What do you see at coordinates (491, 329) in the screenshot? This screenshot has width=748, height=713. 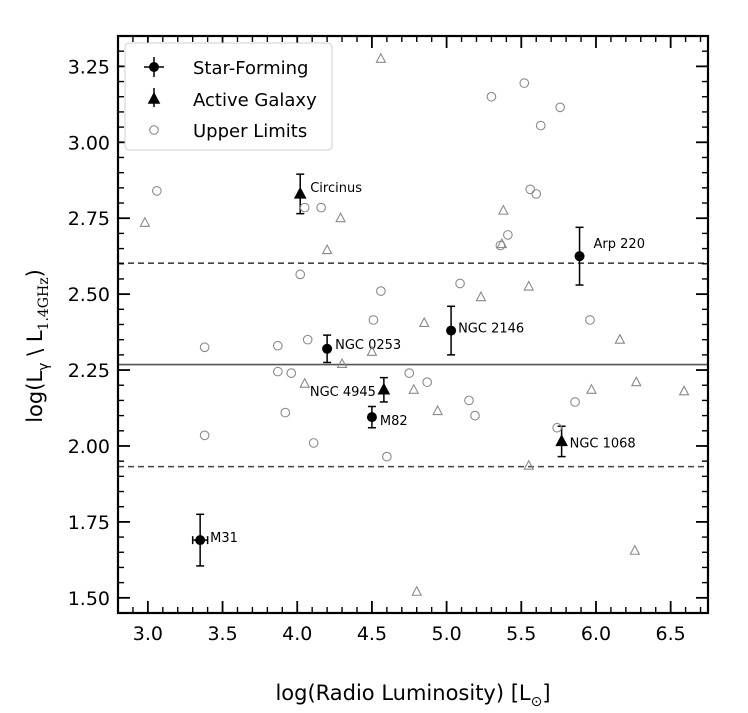 I see `galaxy-label: NGC 2146` at bounding box center [491, 329].